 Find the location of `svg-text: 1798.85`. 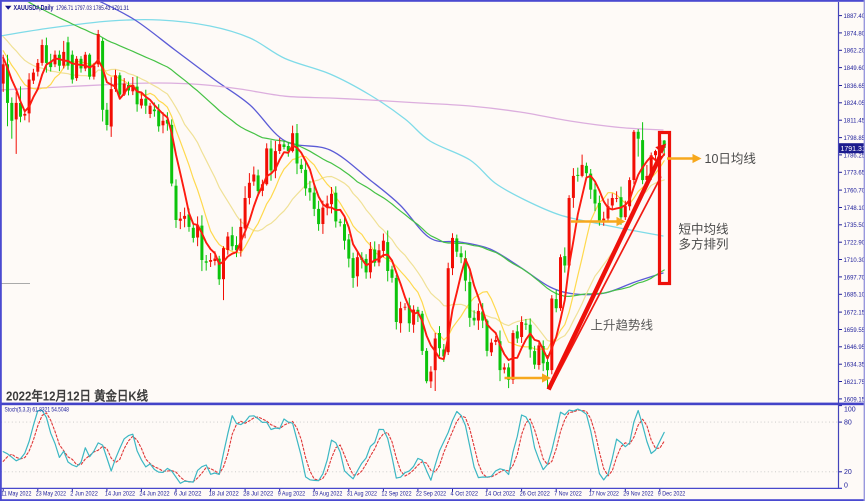

svg-text: 1798.85 is located at coordinates (854, 138).